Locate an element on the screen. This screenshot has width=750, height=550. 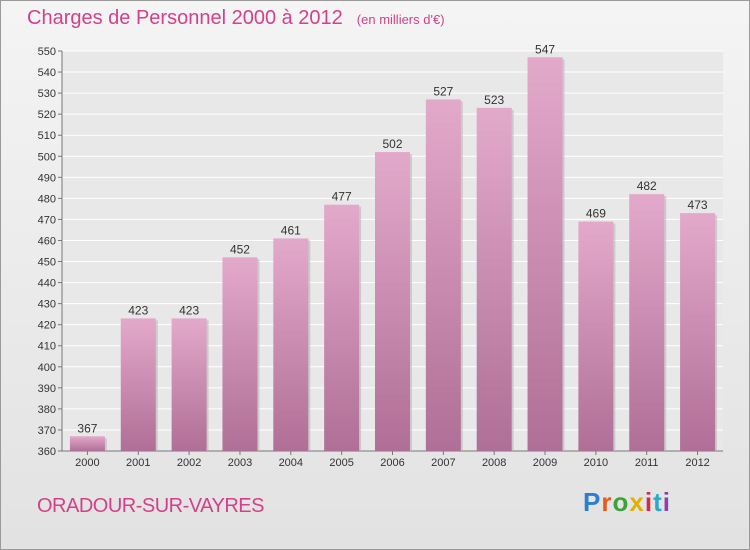
data-label: 527 is located at coordinates (443, 91).